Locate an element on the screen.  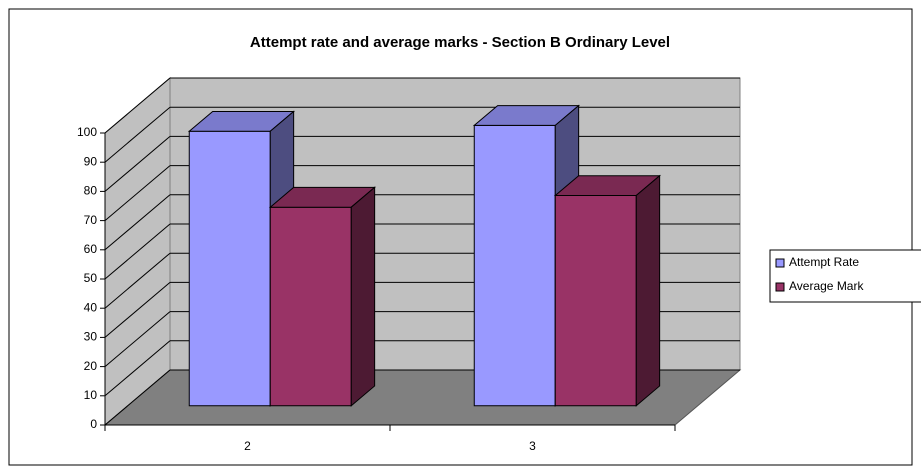
y-tick-label: 90 is located at coordinates (91, 161).